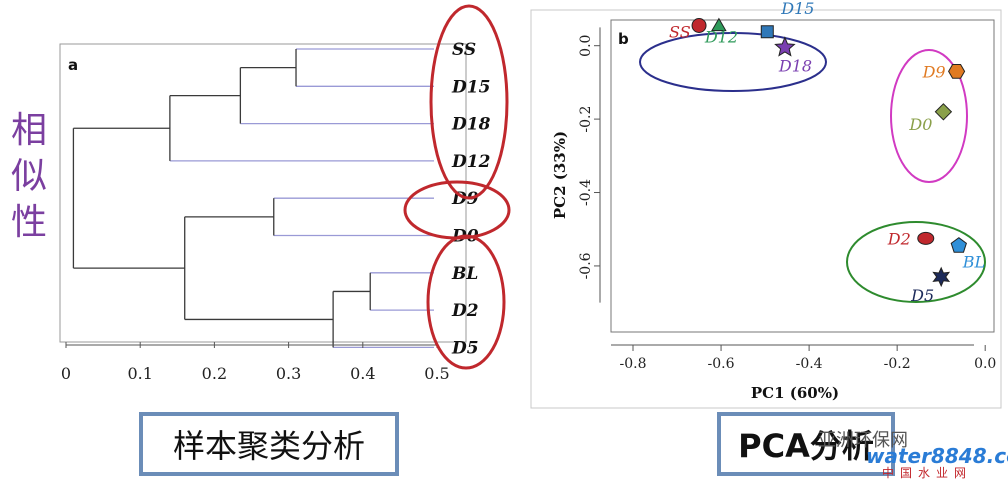 The height and width of the screenshot is (483, 1008). What do you see at coordinates (288, 373) in the screenshot?
I see `dendrogram-x-tick-label: 0.3` at bounding box center [288, 373].